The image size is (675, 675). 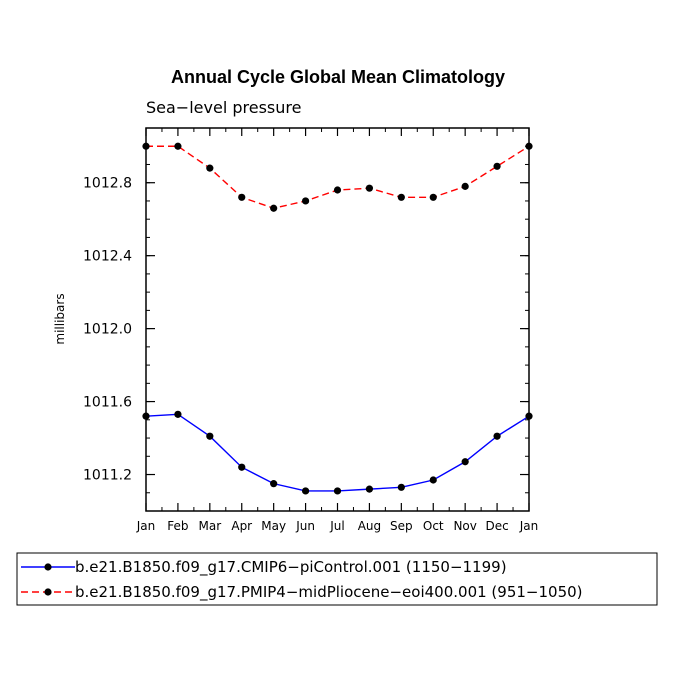 I want to click on x-tick-label: Sep, so click(x=401, y=526).